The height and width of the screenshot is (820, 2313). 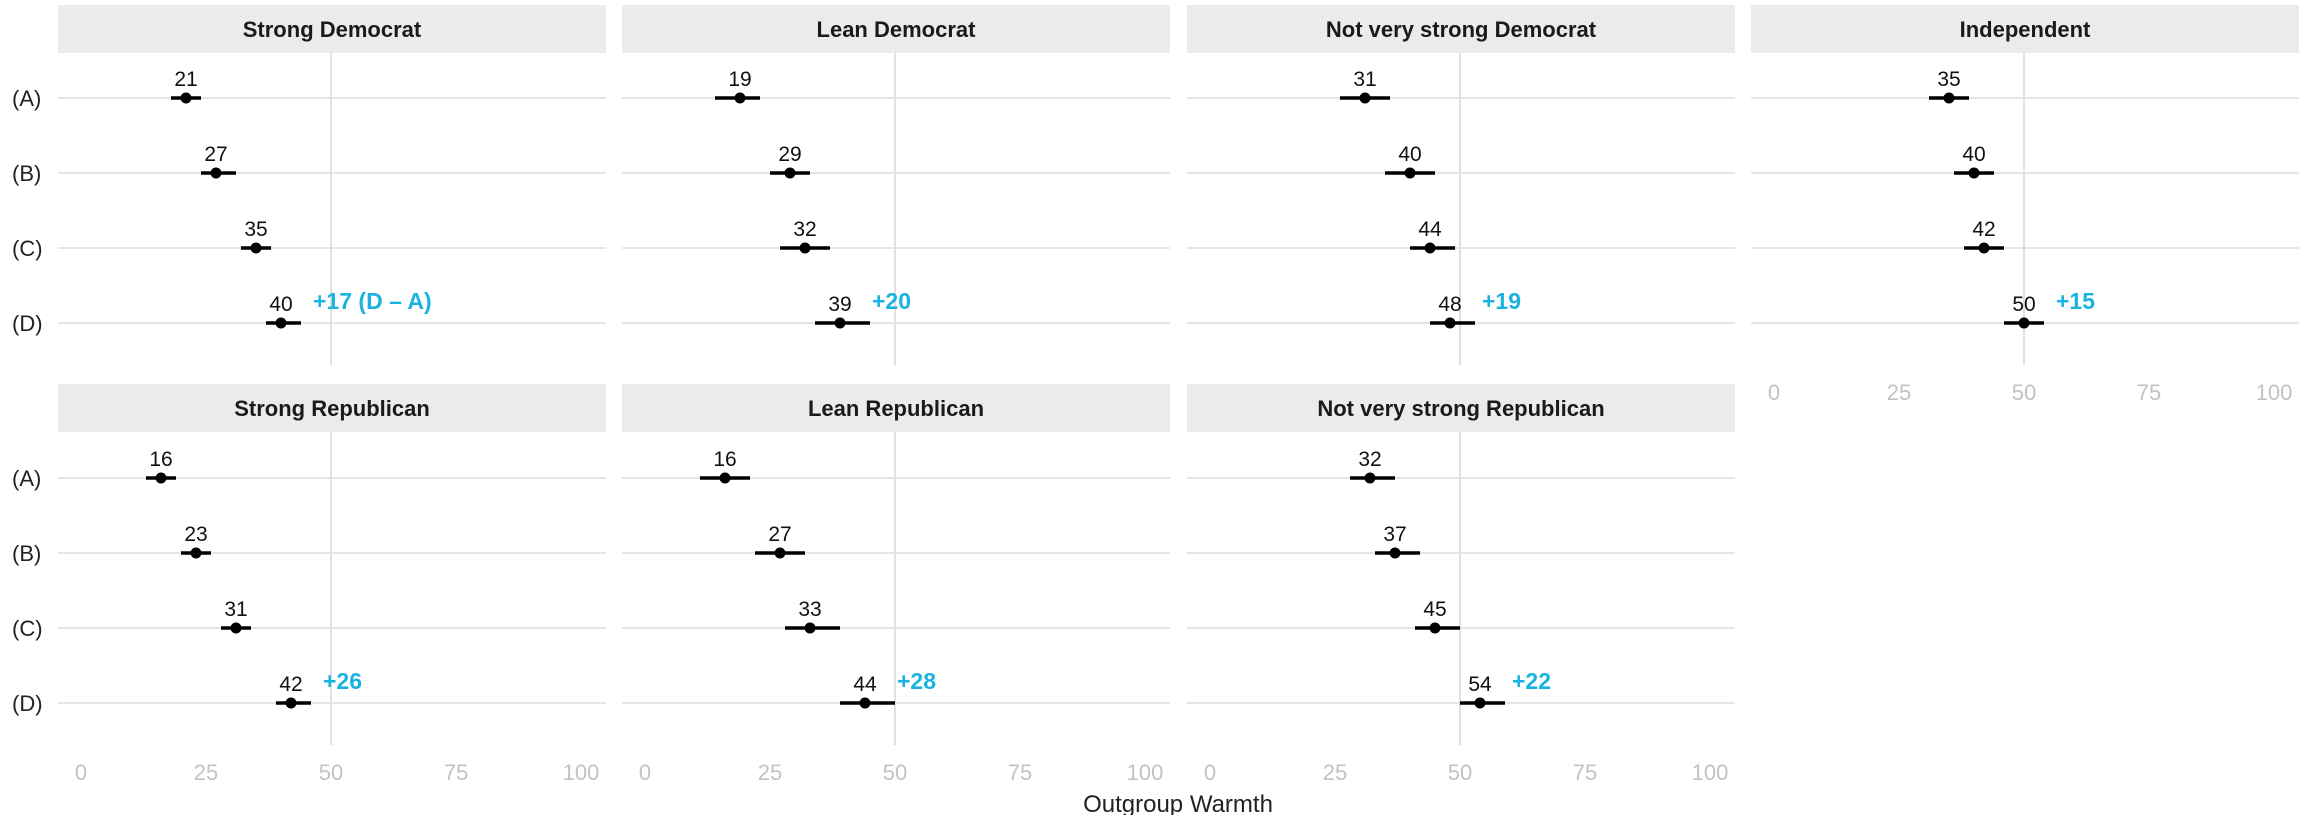 I want to click on facet-title: Strong Republican, so click(x=332, y=408).